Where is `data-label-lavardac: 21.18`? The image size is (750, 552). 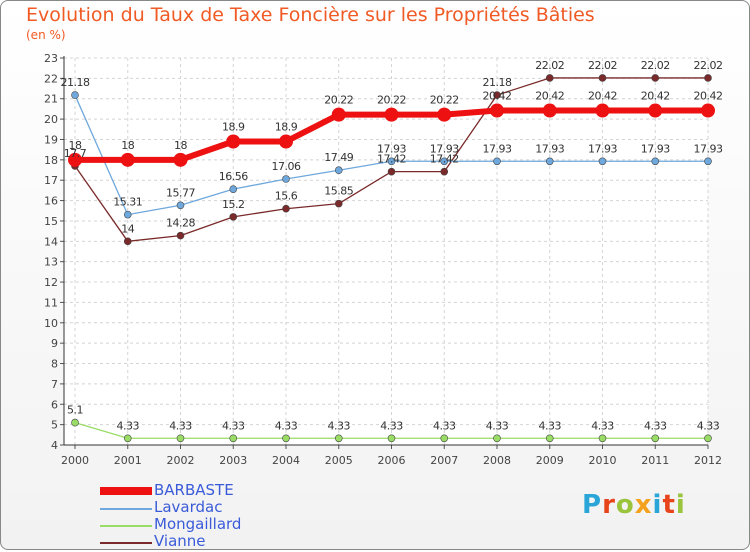 data-label-lavardac: 21.18 is located at coordinates (75, 82).